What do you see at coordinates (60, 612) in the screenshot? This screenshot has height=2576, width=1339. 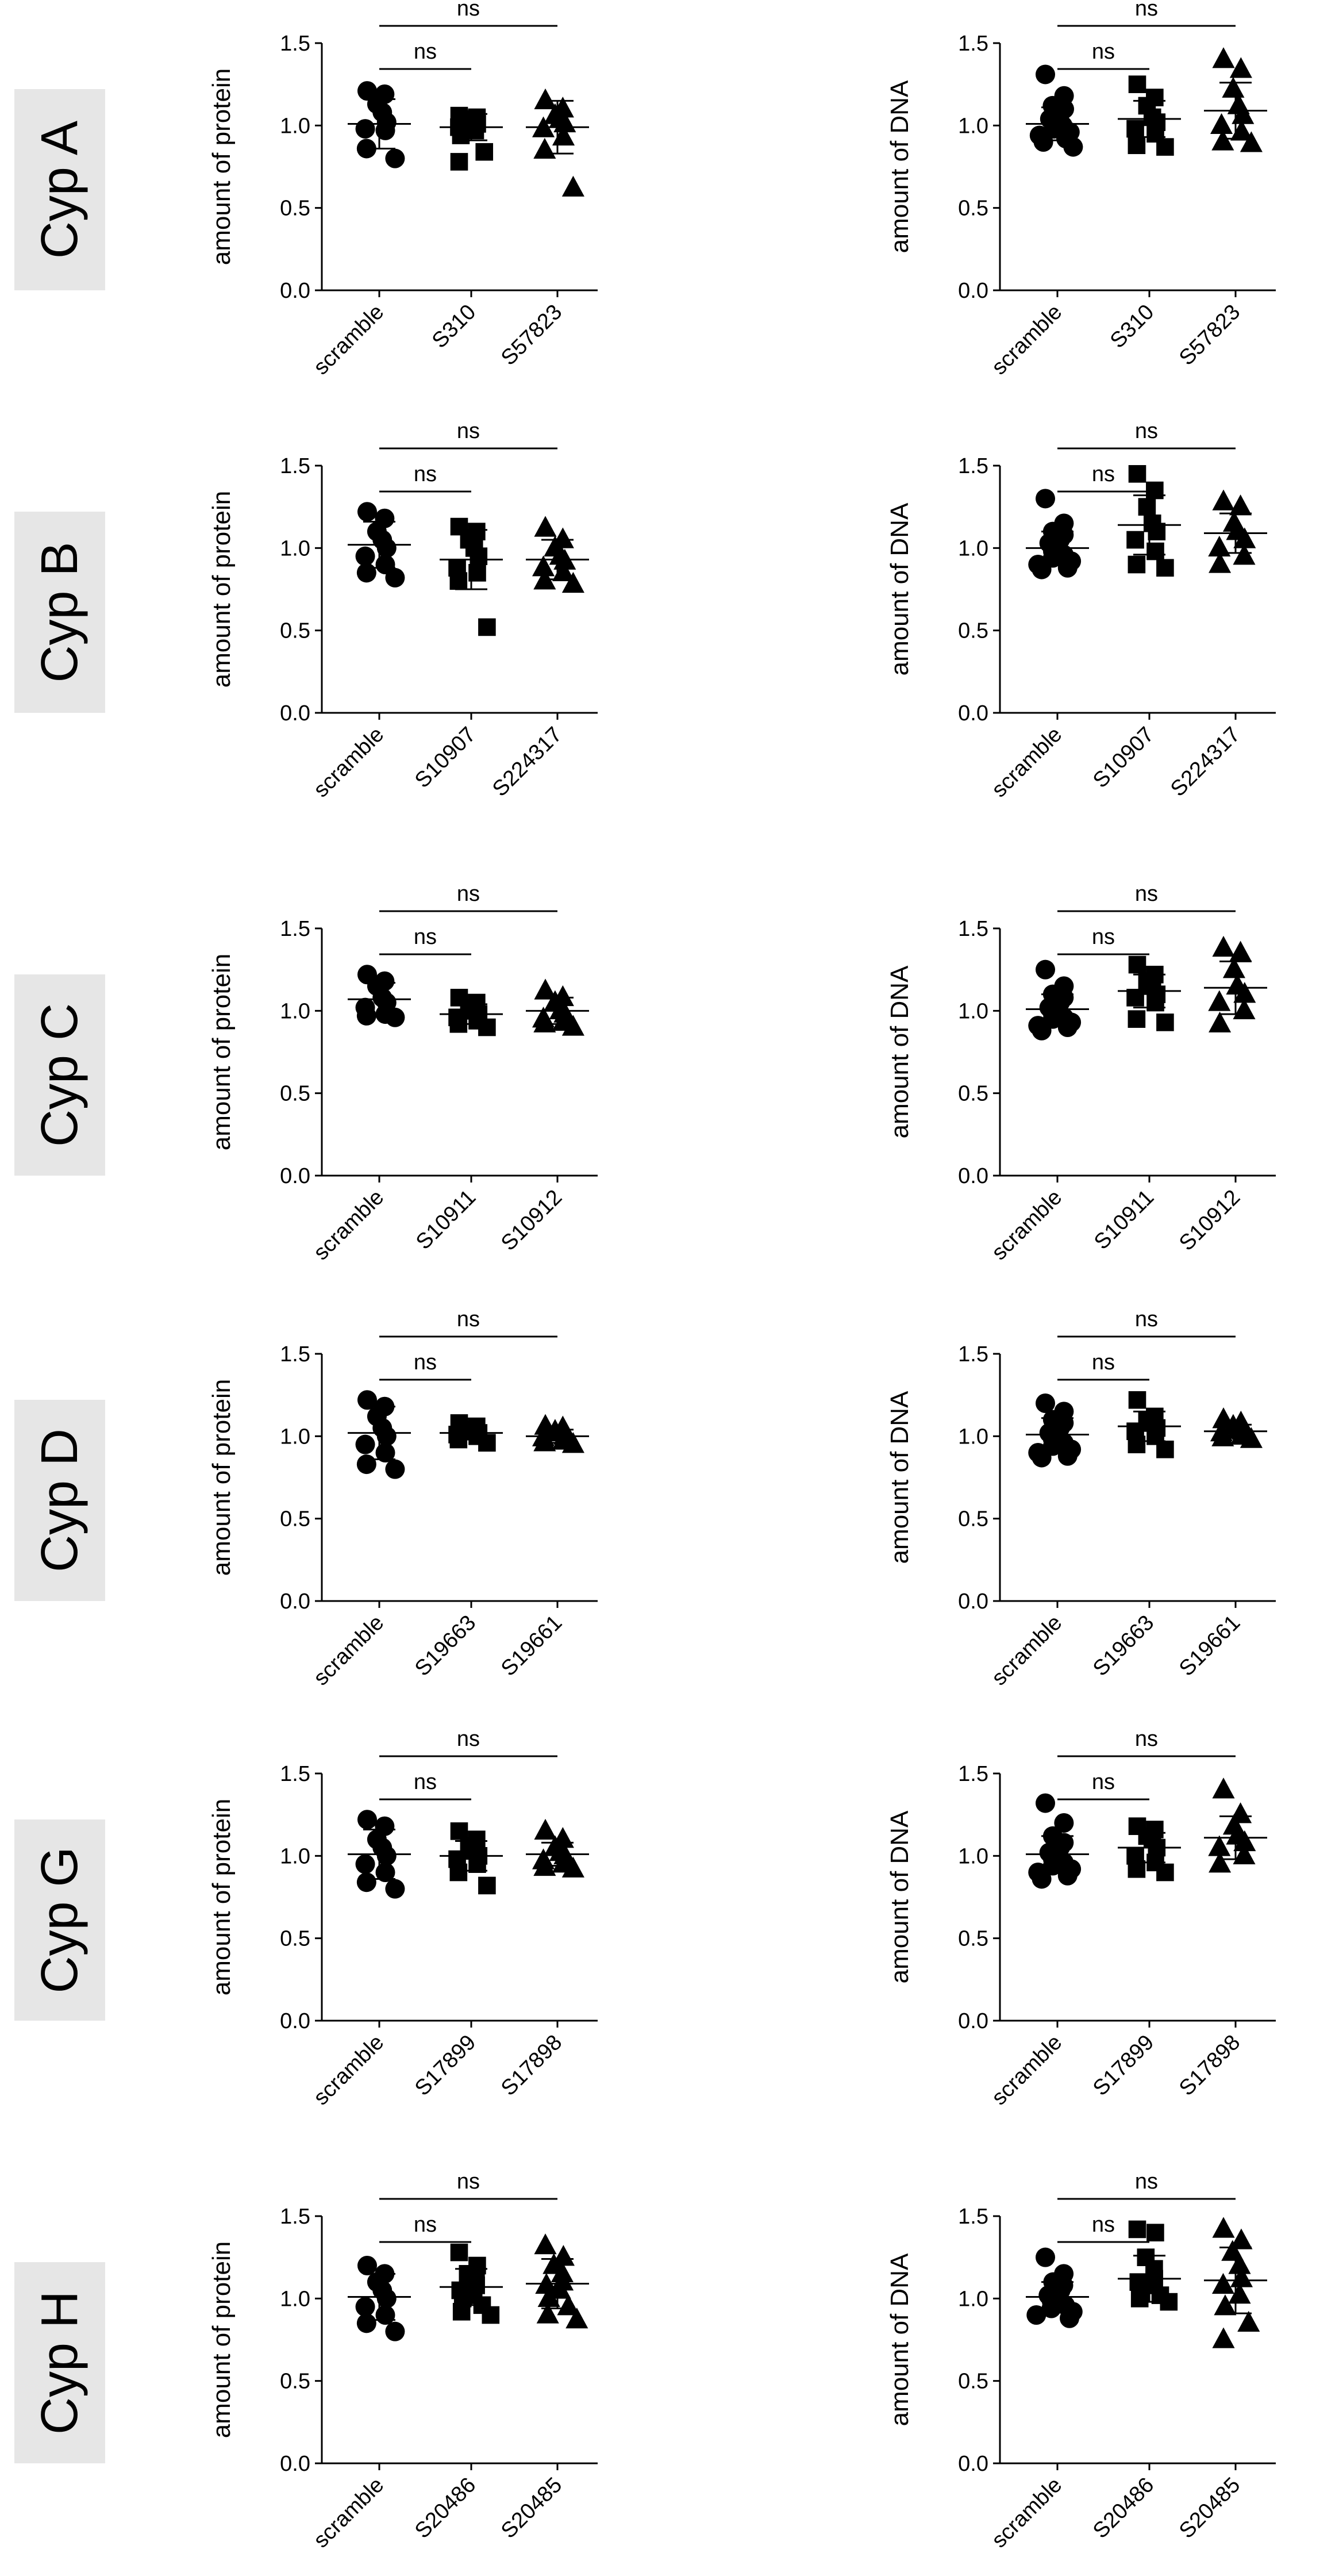 I see `row-label: Cyp B` at bounding box center [60, 612].